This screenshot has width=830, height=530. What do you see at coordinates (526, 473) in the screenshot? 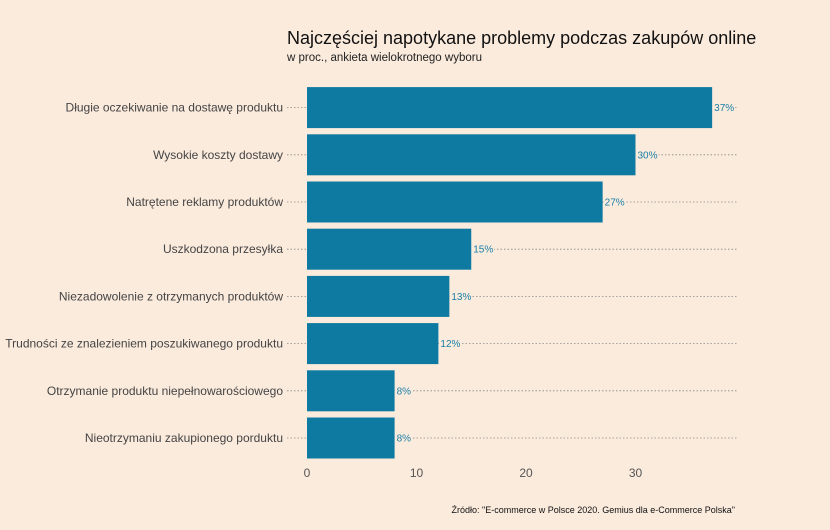
I see `x-tick-label: 20` at bounding box center [526, 473].